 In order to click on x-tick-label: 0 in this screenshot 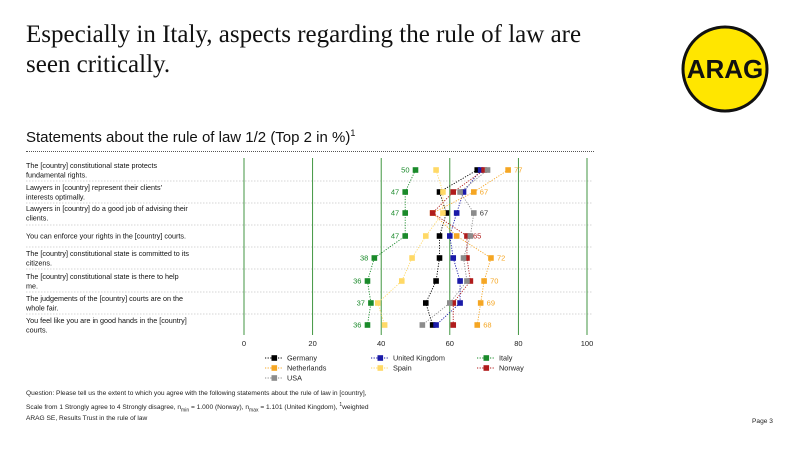, I will do `click(244, 343)`.